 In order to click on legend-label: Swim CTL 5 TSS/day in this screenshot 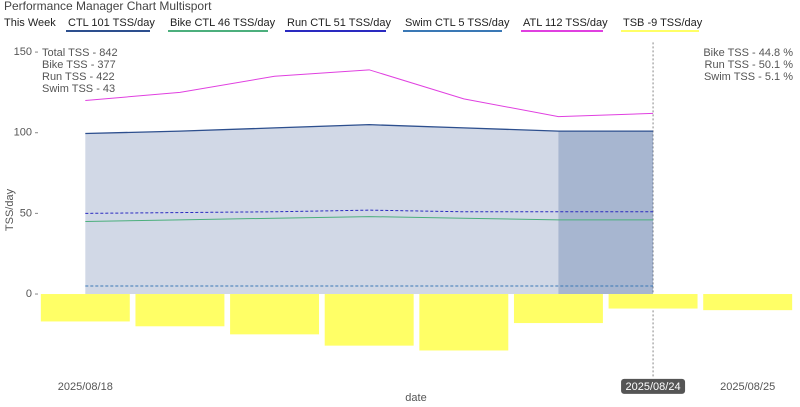, I will do `click(457, 23)`.